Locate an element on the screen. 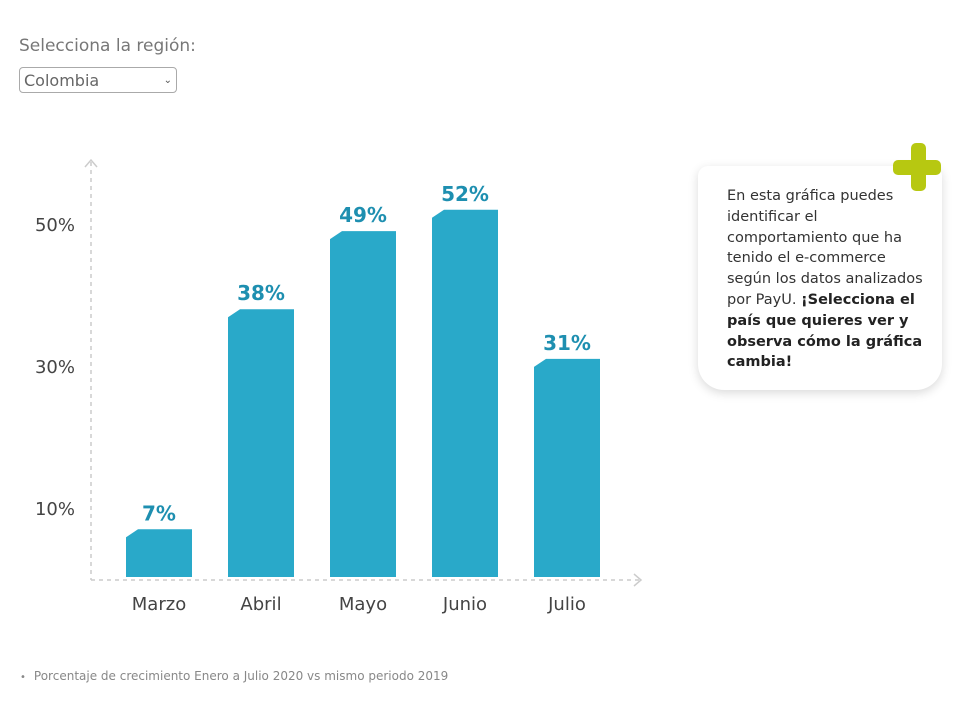 The image size is (980, 711). region-select-value: Colombia is located at coordinates (62, 80).